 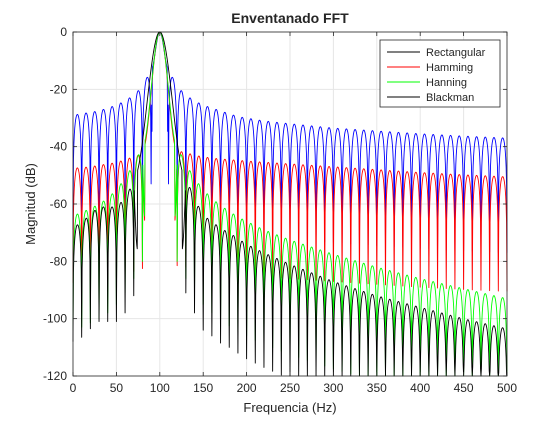 What do you see at coordinates (73, 388) in the screenshot?
I see `x-tick-label: 0` at bounding box center [73, 388].